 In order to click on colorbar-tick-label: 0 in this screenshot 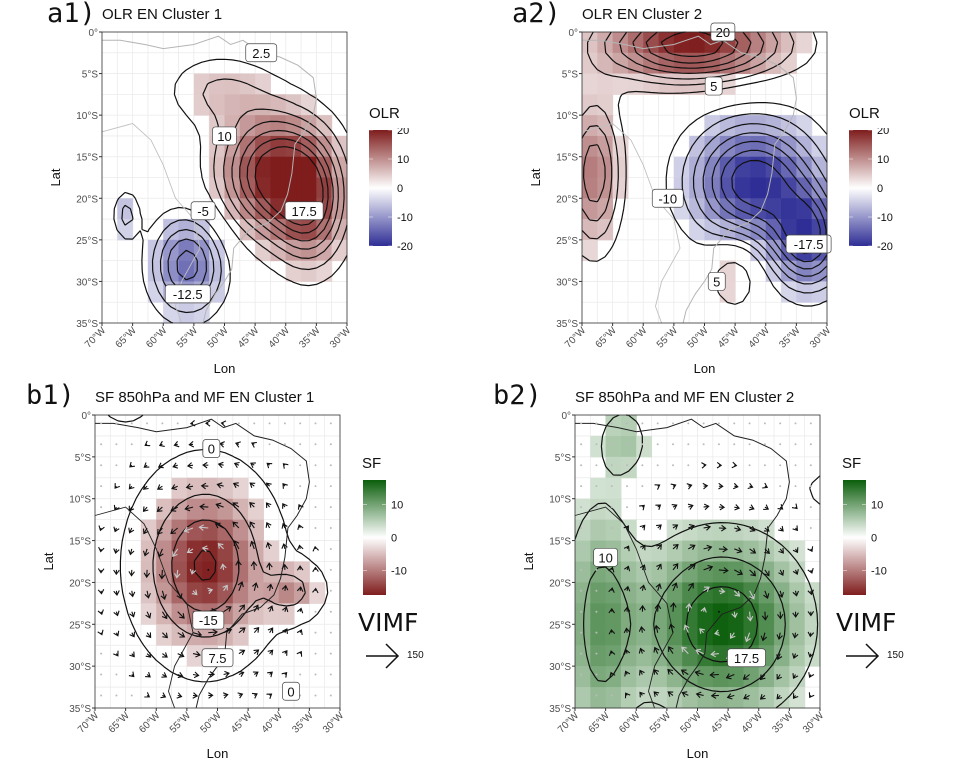, I will do `click(400, 189)`.